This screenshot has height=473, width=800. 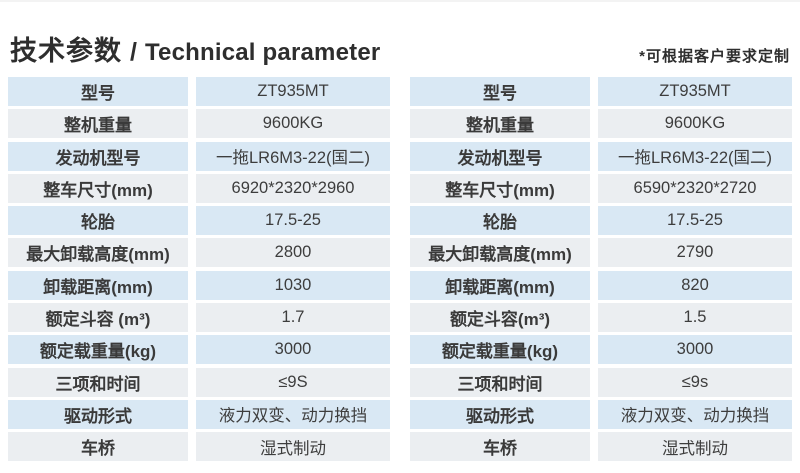 I want to click on spec-row: 整车尺寸(mm) 6590*2320*2720, so click(x=601, y=188).